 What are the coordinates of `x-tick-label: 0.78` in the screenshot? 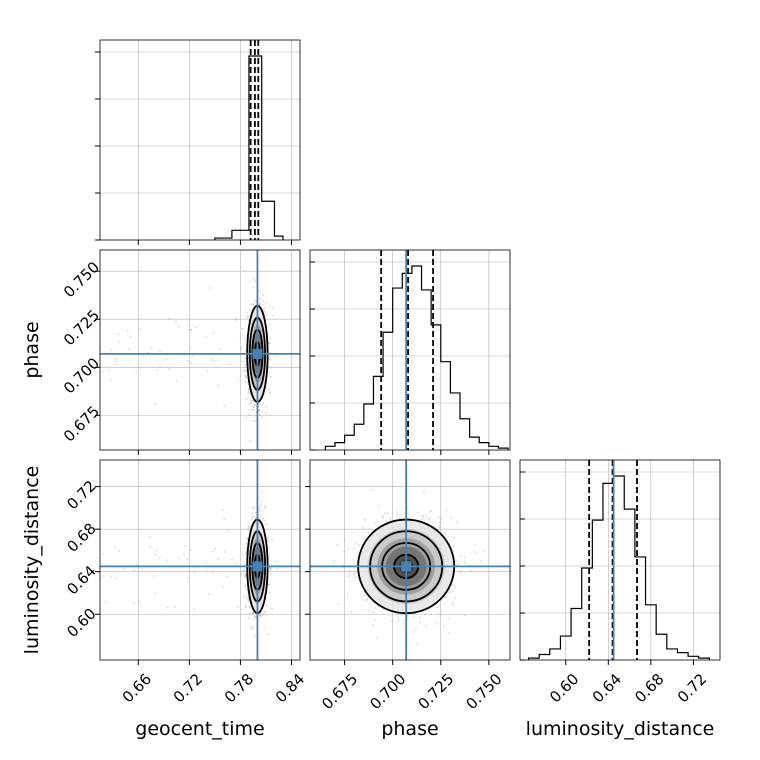 It's located at (239, 688).